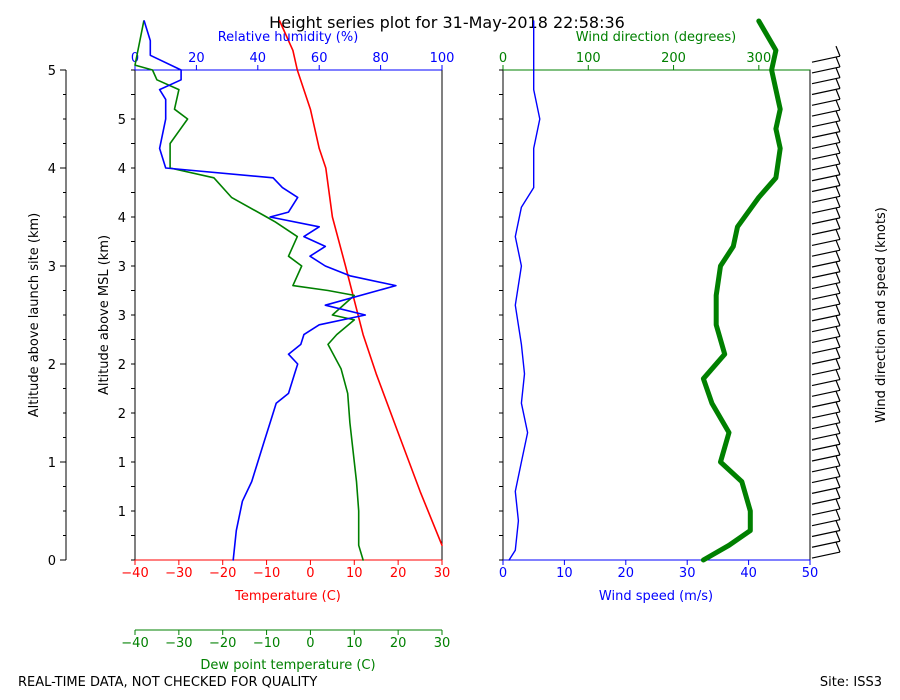  Describe the element at coordinates (286, 640) in the screenshot. I see `dewpoint-axis: −40 −30 −20 −10 0 10 20 30` at that location.